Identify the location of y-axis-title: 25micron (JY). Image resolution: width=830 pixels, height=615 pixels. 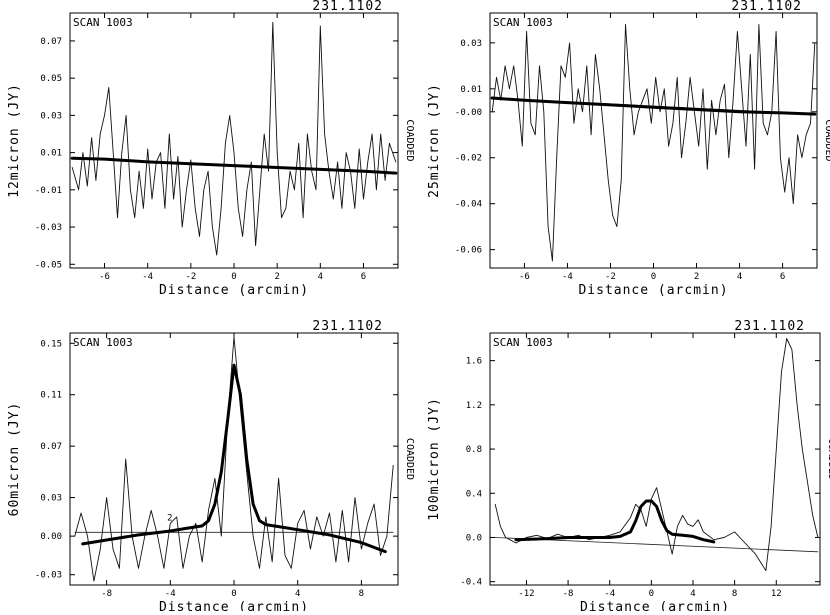
(434, 140).